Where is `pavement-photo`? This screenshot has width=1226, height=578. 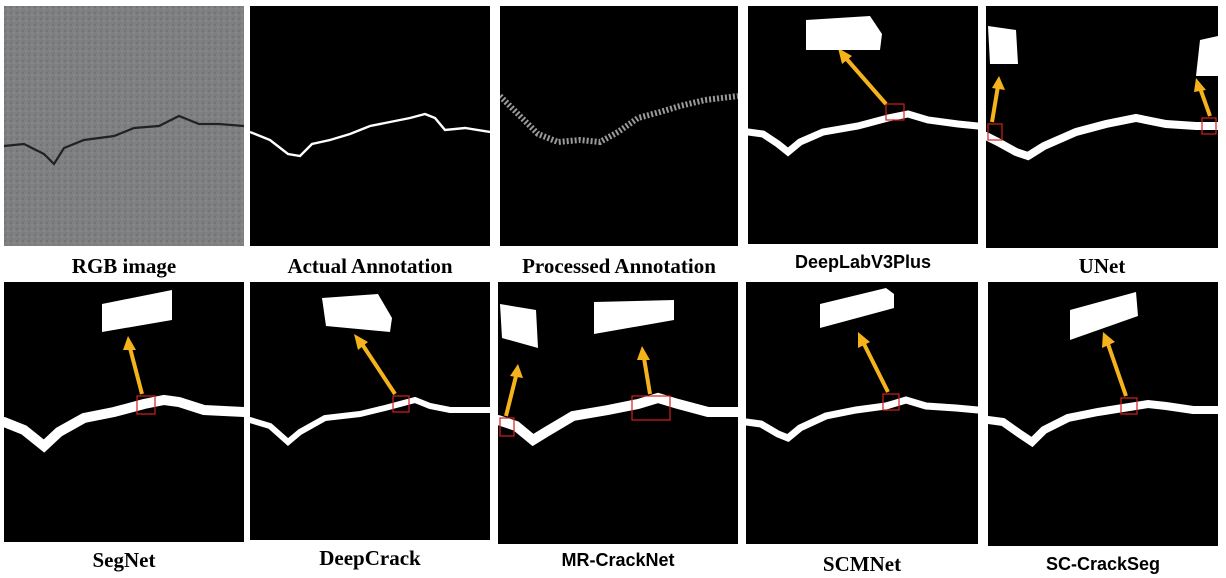 pavement-photo is located at coordinates (124, 126).